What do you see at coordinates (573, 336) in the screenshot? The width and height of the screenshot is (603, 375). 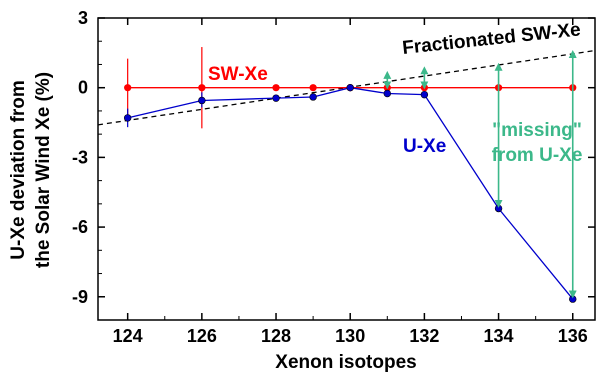 I see `x-tick-label: 136` at bounding box center [573, 336].